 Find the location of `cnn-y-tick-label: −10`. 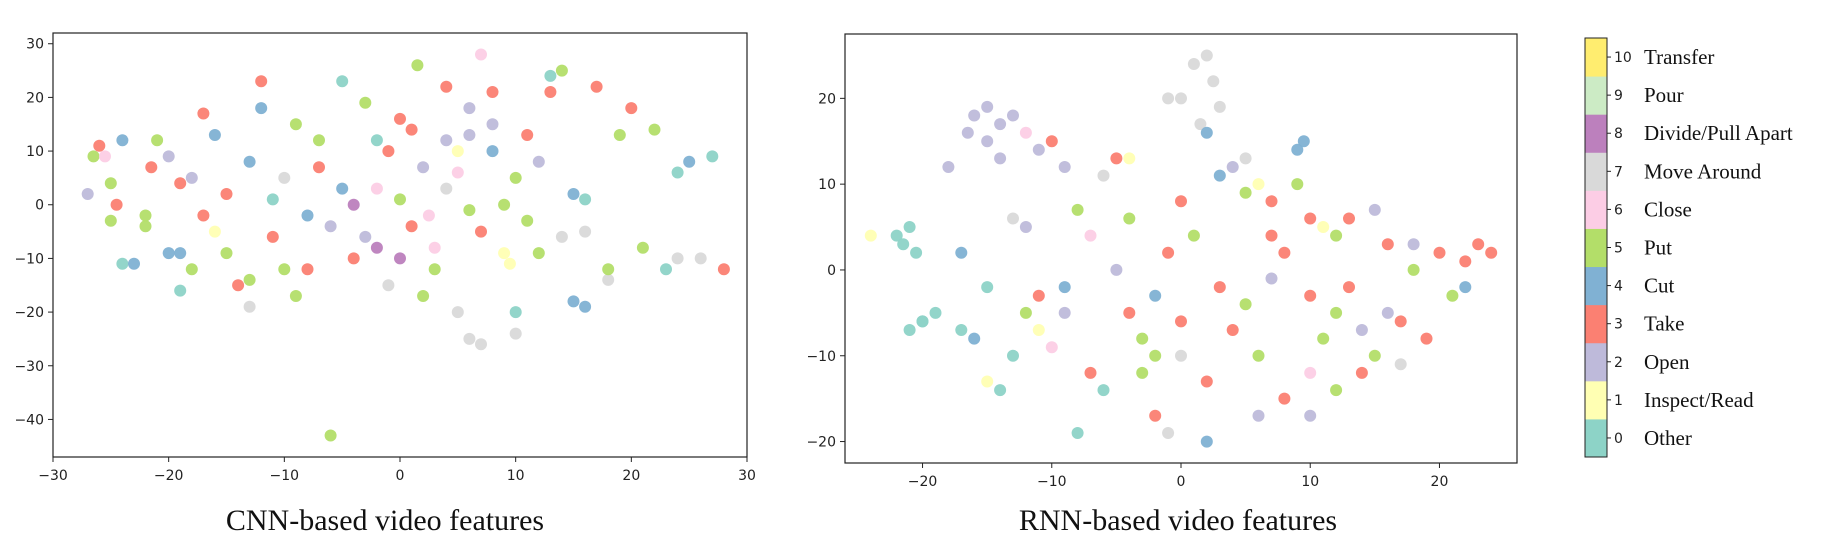

cnn-y-tick-label: −10 is located at coordinates (29, 259).